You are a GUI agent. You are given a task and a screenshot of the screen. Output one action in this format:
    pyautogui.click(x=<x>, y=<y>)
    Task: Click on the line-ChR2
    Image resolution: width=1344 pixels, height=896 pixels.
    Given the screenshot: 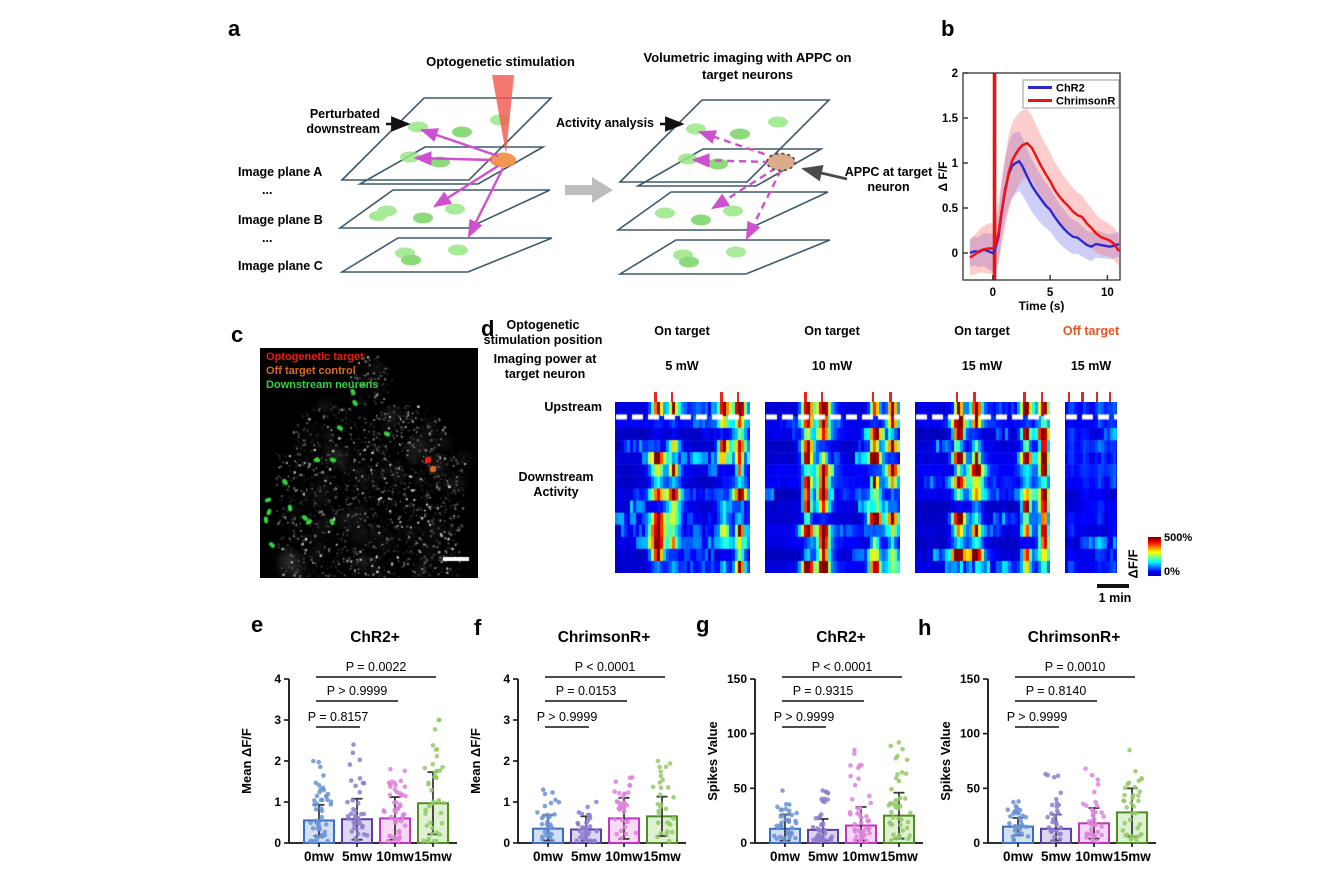 What is the action you would take?
    pyautogui.click(x=1044, y=207)
    